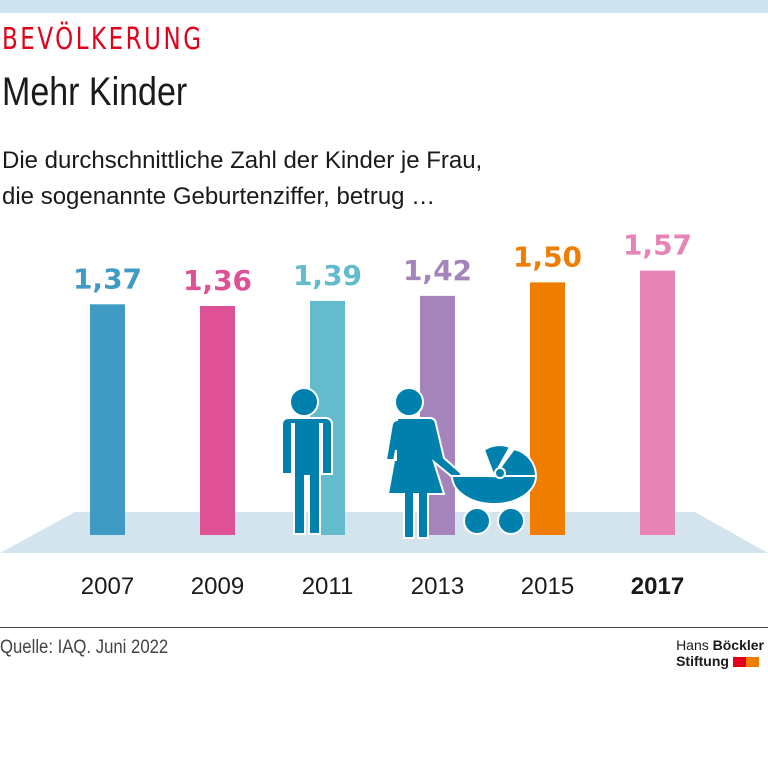  Describe the element at coordinates (752, 662) in the screenshot. I see `logo-orange-square` at that location.